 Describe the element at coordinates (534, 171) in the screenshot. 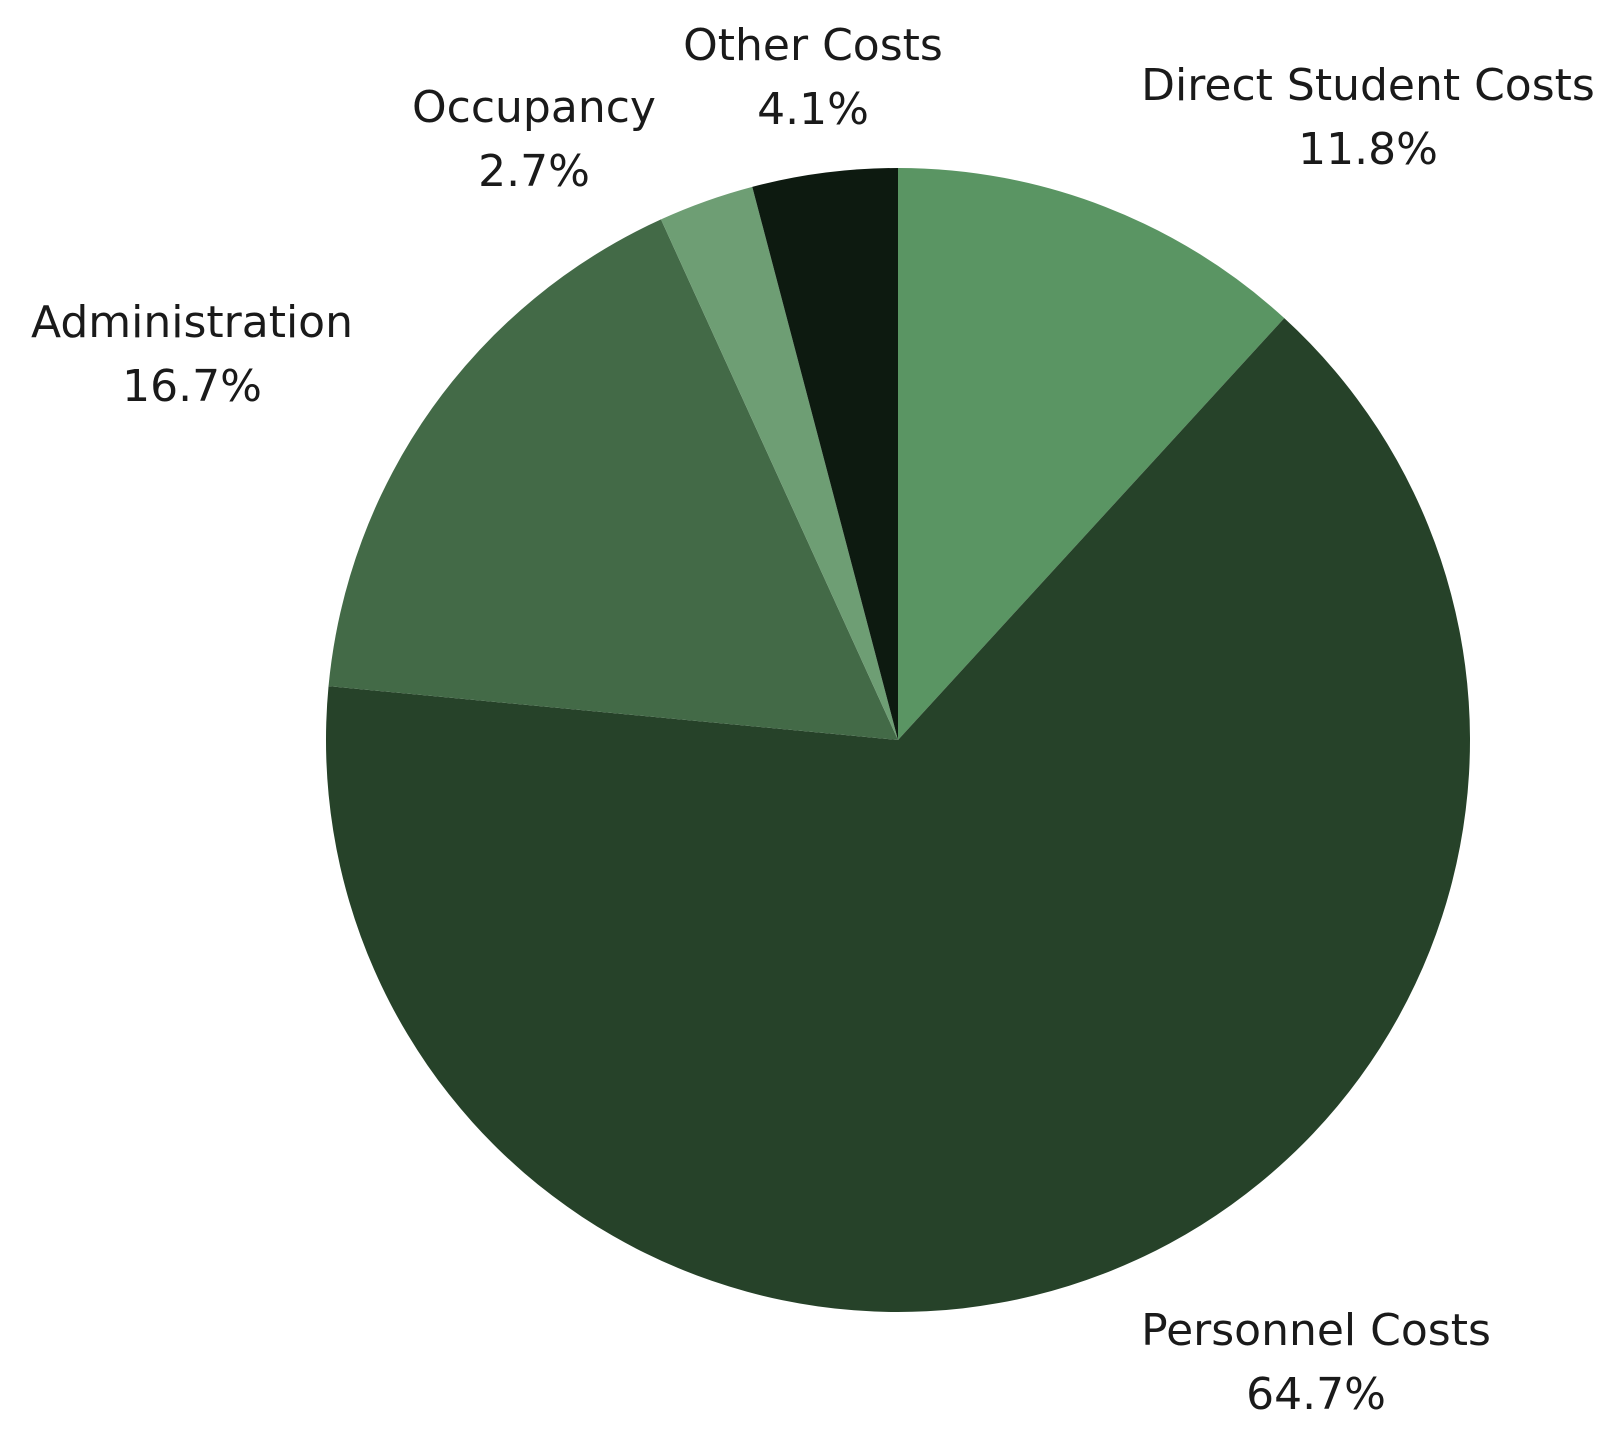

I see `slice-value-label: 2.7%` at that location.